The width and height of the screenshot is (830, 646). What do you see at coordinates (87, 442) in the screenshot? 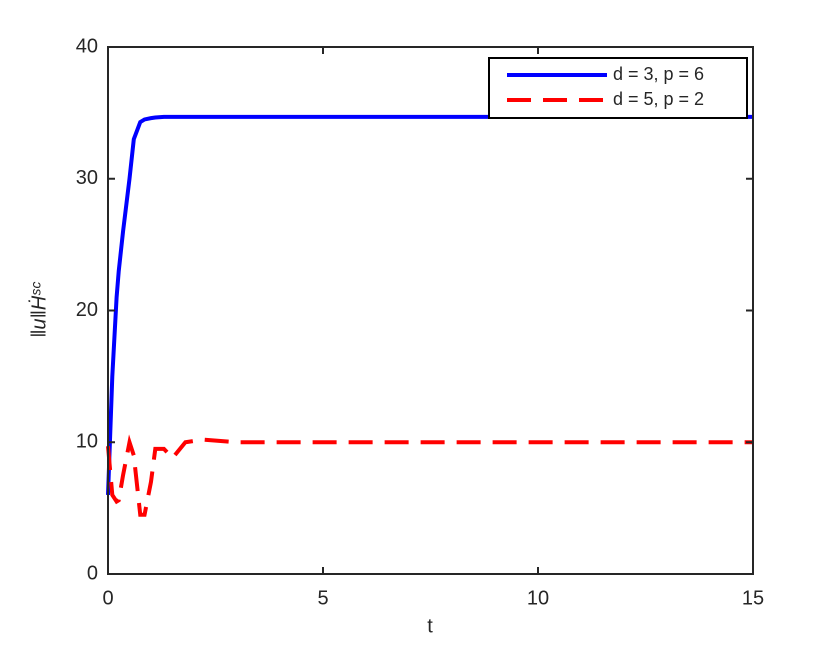
I see `y-tick-label: 10` at bounding box center [87, 442].